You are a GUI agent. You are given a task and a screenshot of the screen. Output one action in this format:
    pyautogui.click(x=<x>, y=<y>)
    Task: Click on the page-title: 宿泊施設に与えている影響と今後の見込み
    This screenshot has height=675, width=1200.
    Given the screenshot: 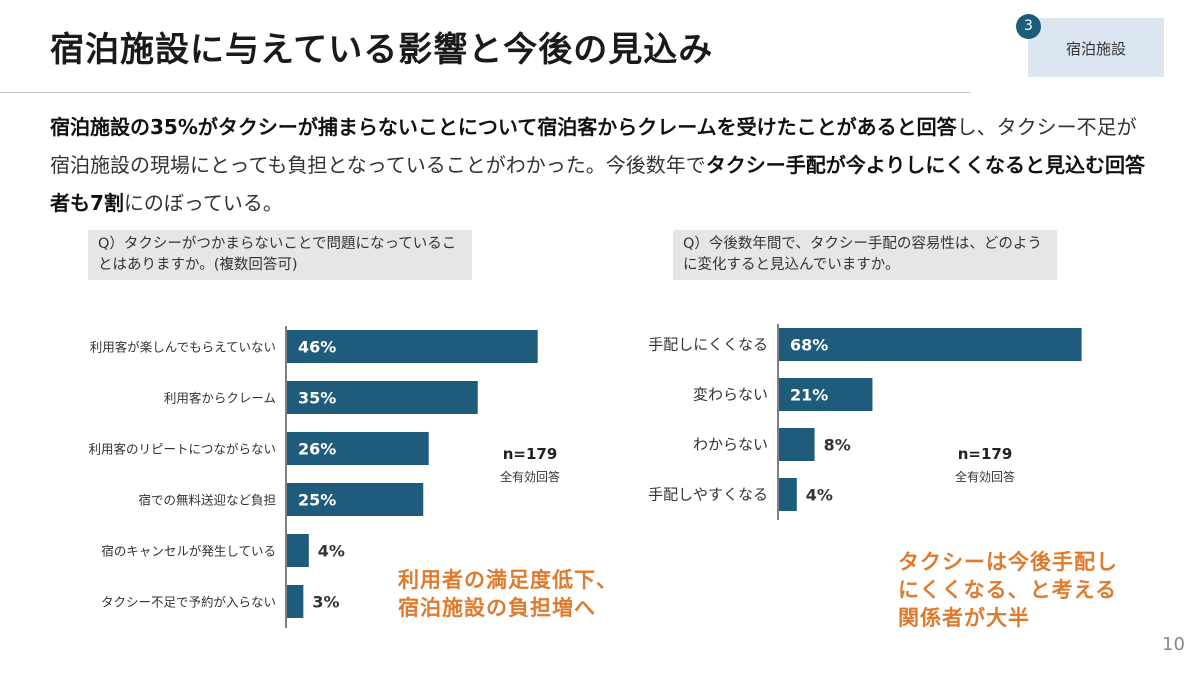 What is the action you would take?
    pyautogui.click(x=382, y=50)
    